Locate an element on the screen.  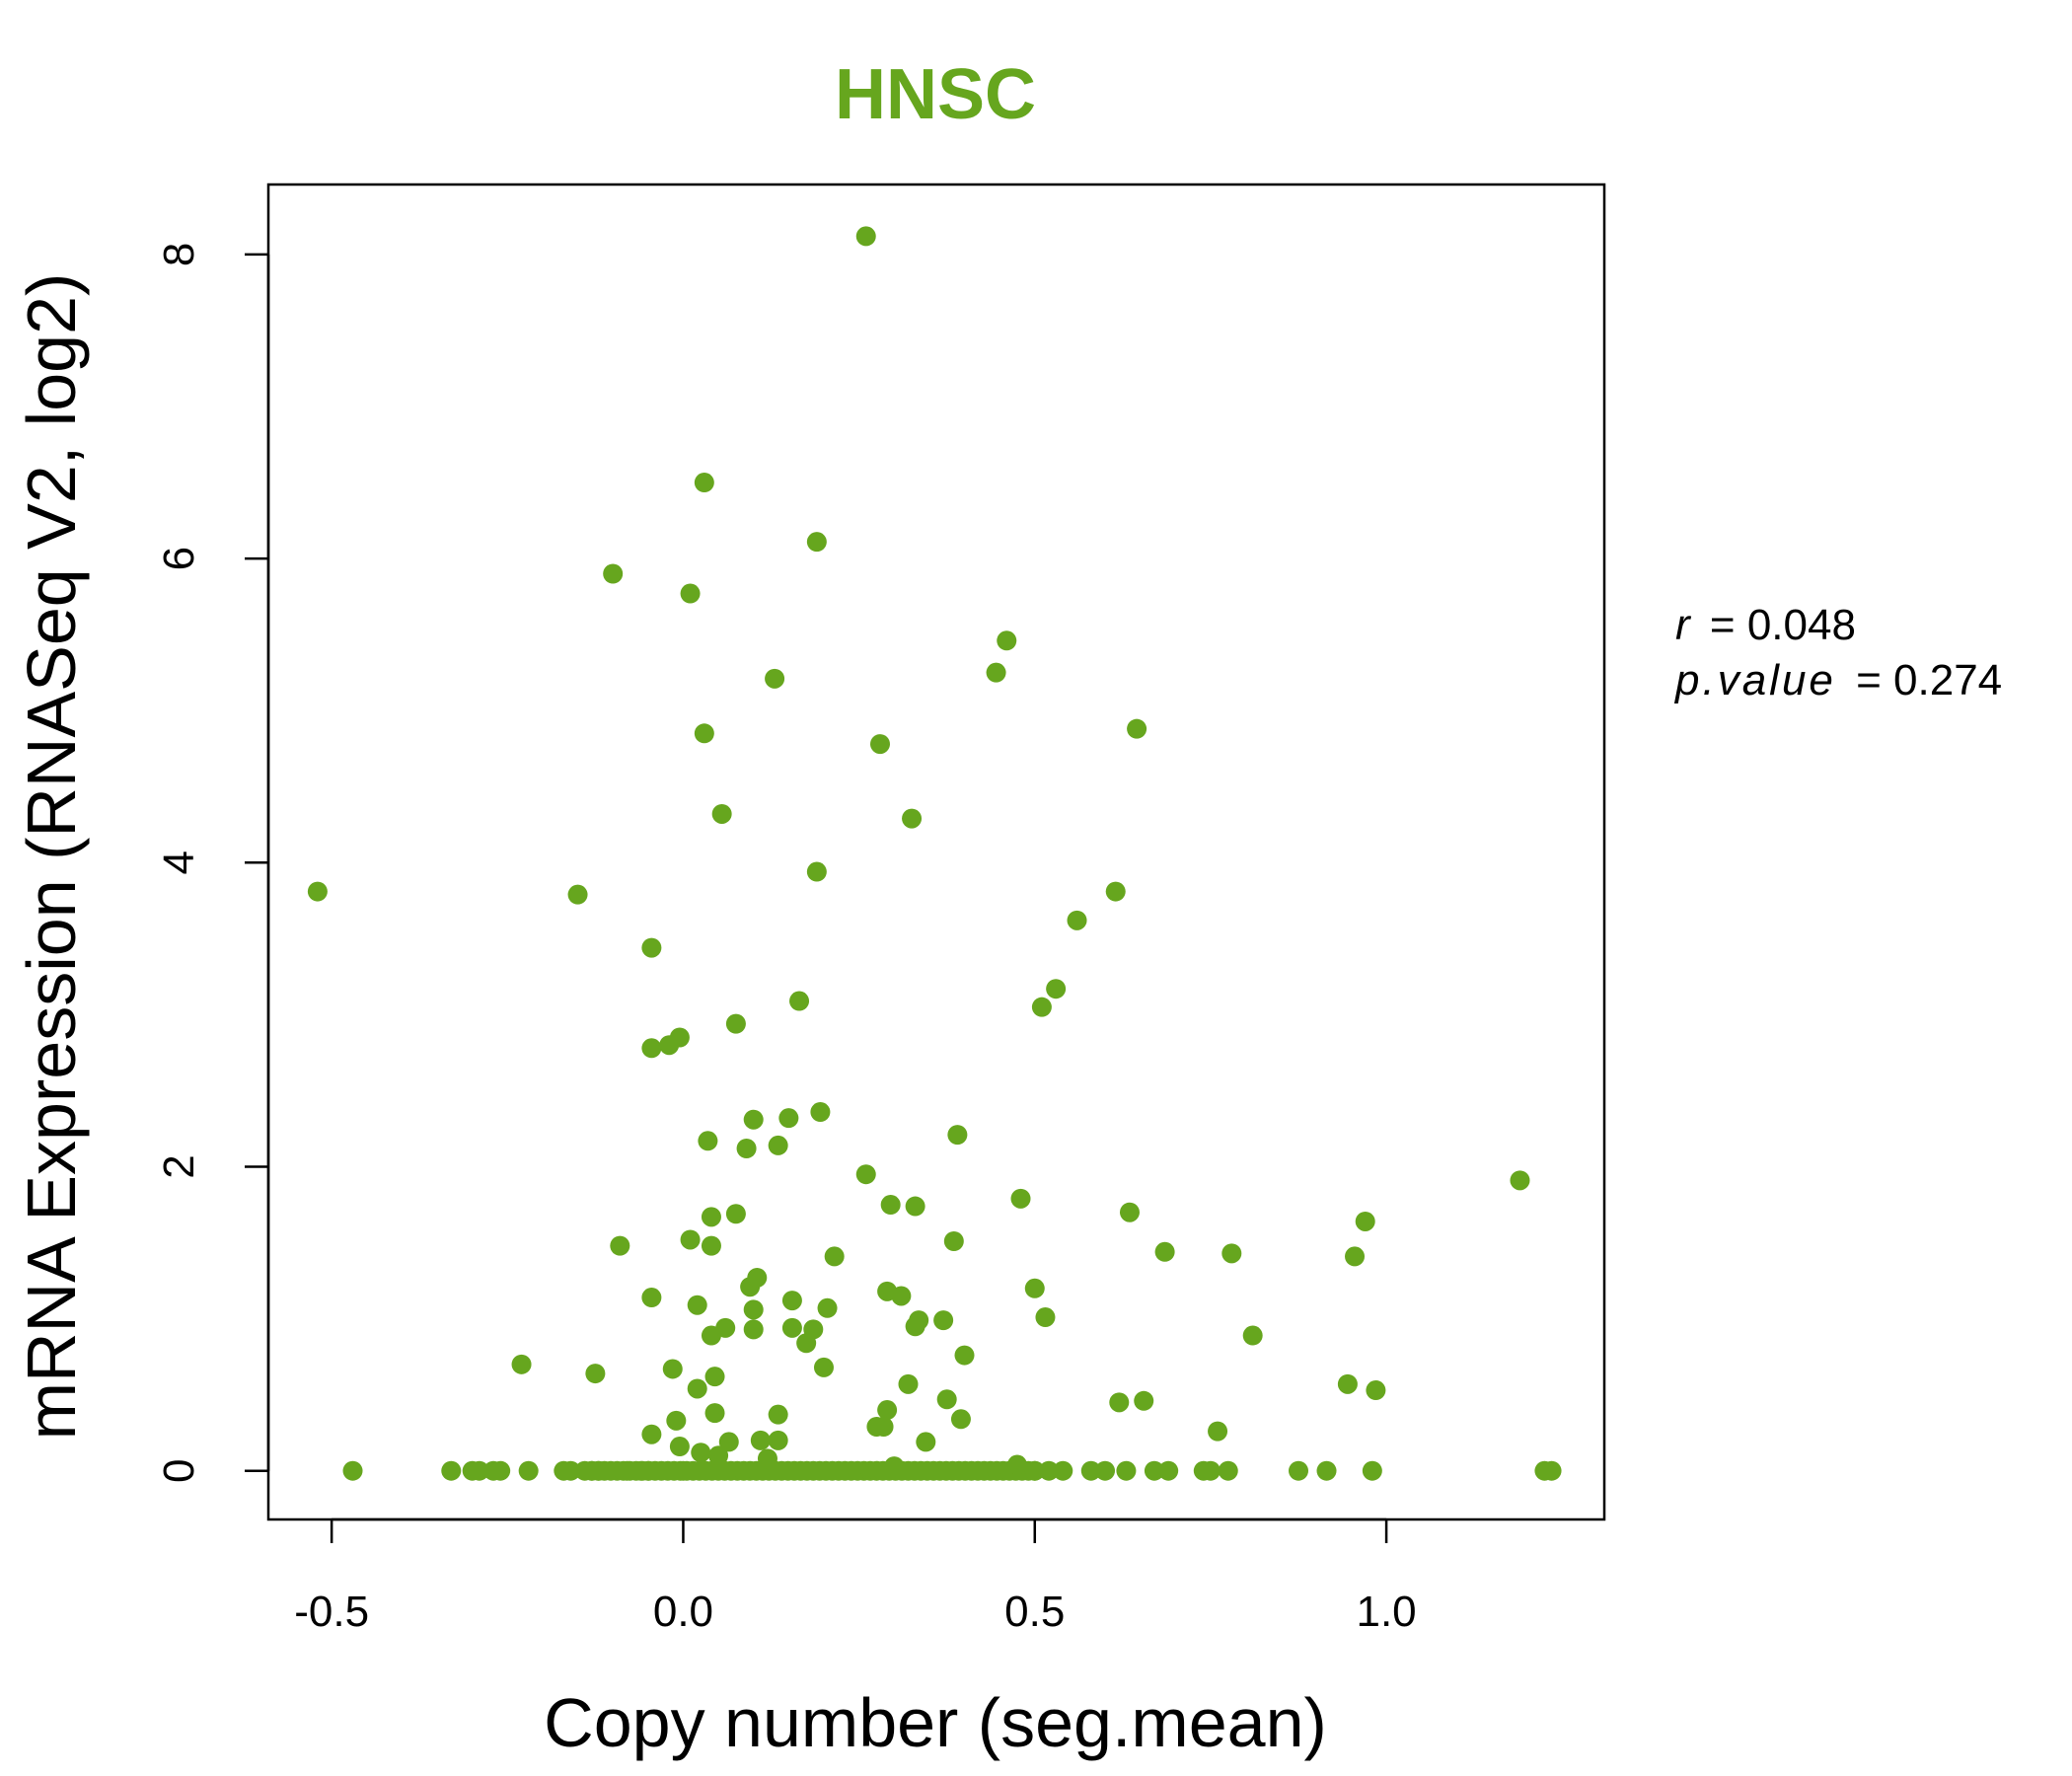
x-axis-label: Copy number (seg.mean) is located at coordinates (936, 1722).